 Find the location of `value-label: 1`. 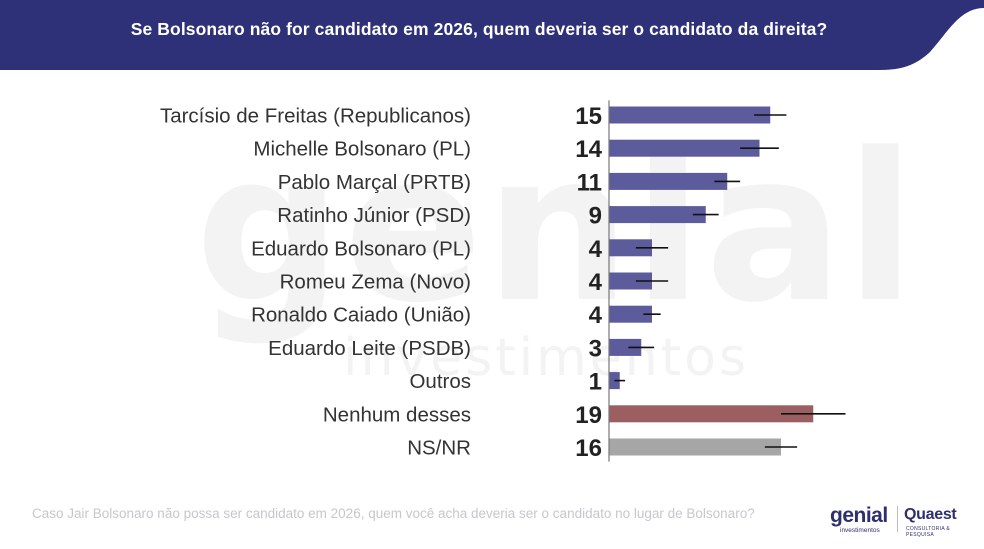

value-label: 1 is located at coordinates (595, 382).